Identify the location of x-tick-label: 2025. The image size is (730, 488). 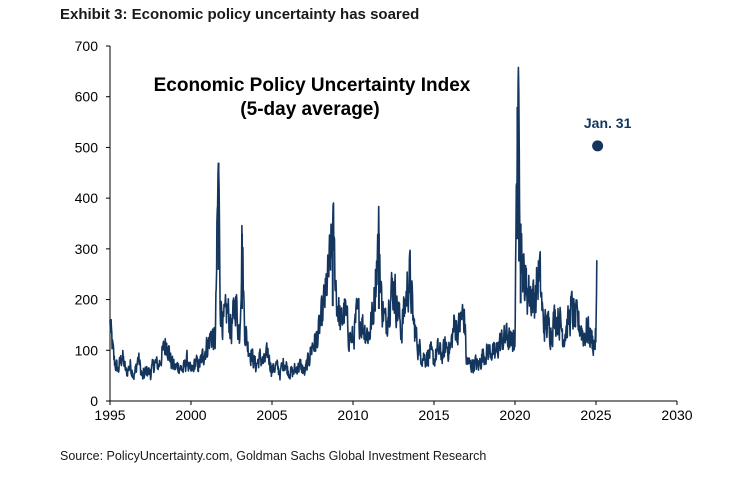
(595, 415).